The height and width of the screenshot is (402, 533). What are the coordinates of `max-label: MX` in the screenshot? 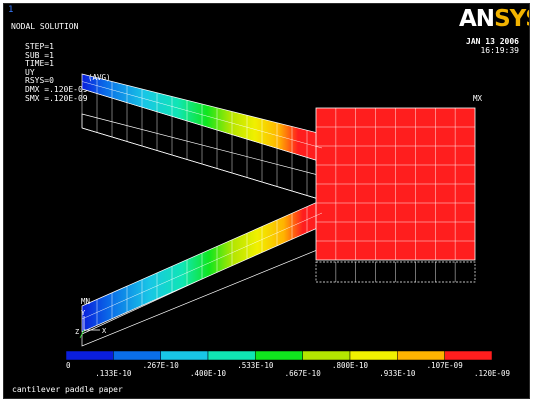 It's located at (478, 98).